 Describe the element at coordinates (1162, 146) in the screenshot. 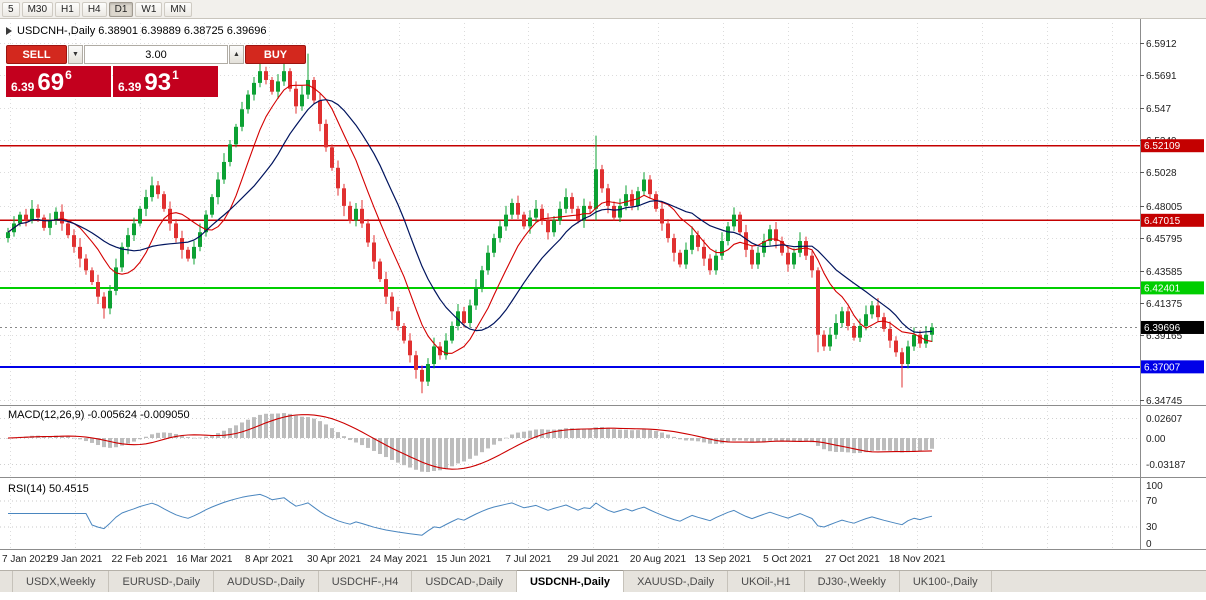

I see `svg-text: 6.52109` at that location.